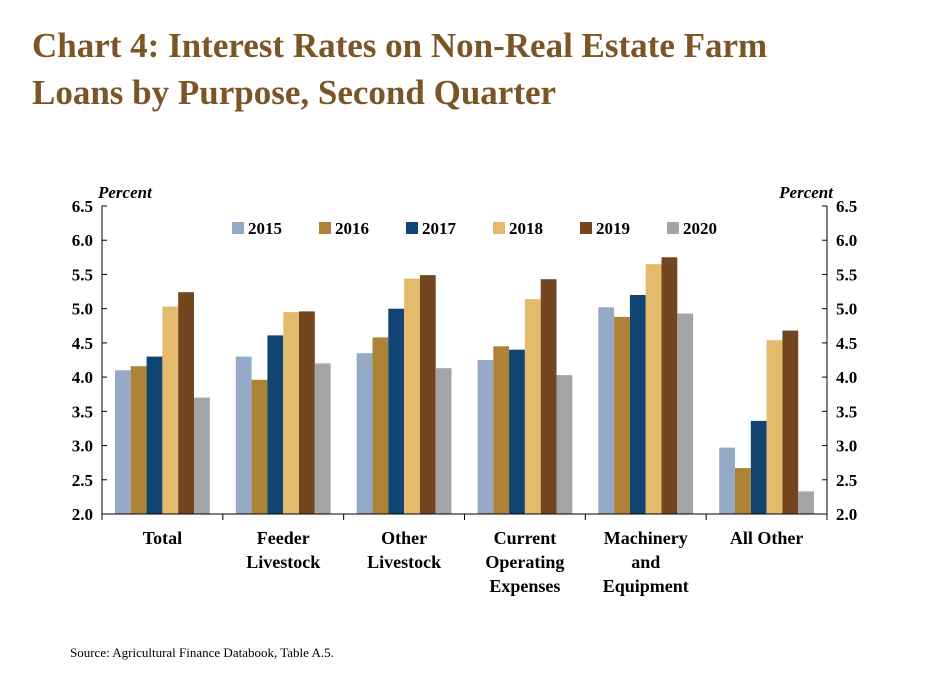 The width and height of the screenshot is (925, 693). What do you see at coordinates (283, 538) in the screenshot?
I see `category-label-1-0: Feeder` at bounding box center [283, 538].